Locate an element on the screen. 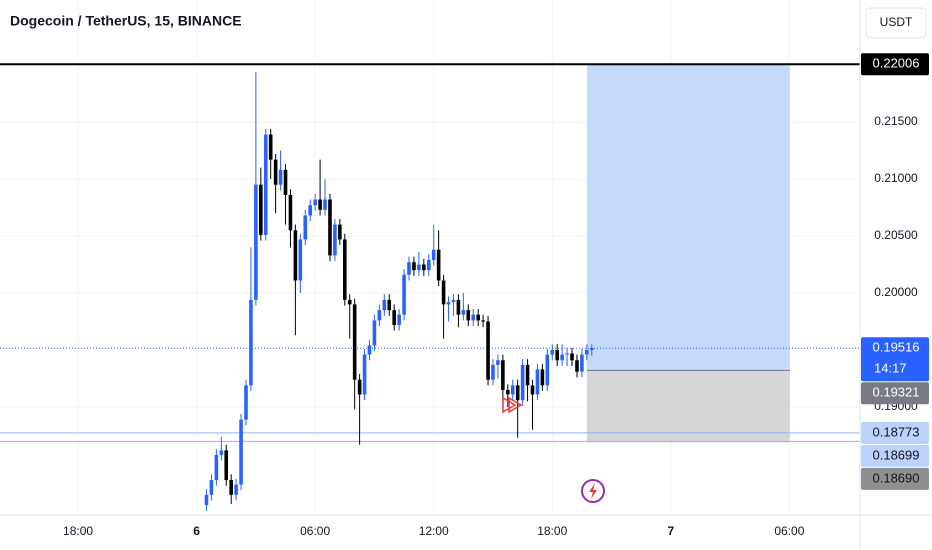  y-tick-label: 0.20500 is located at coordinates (896, 235).